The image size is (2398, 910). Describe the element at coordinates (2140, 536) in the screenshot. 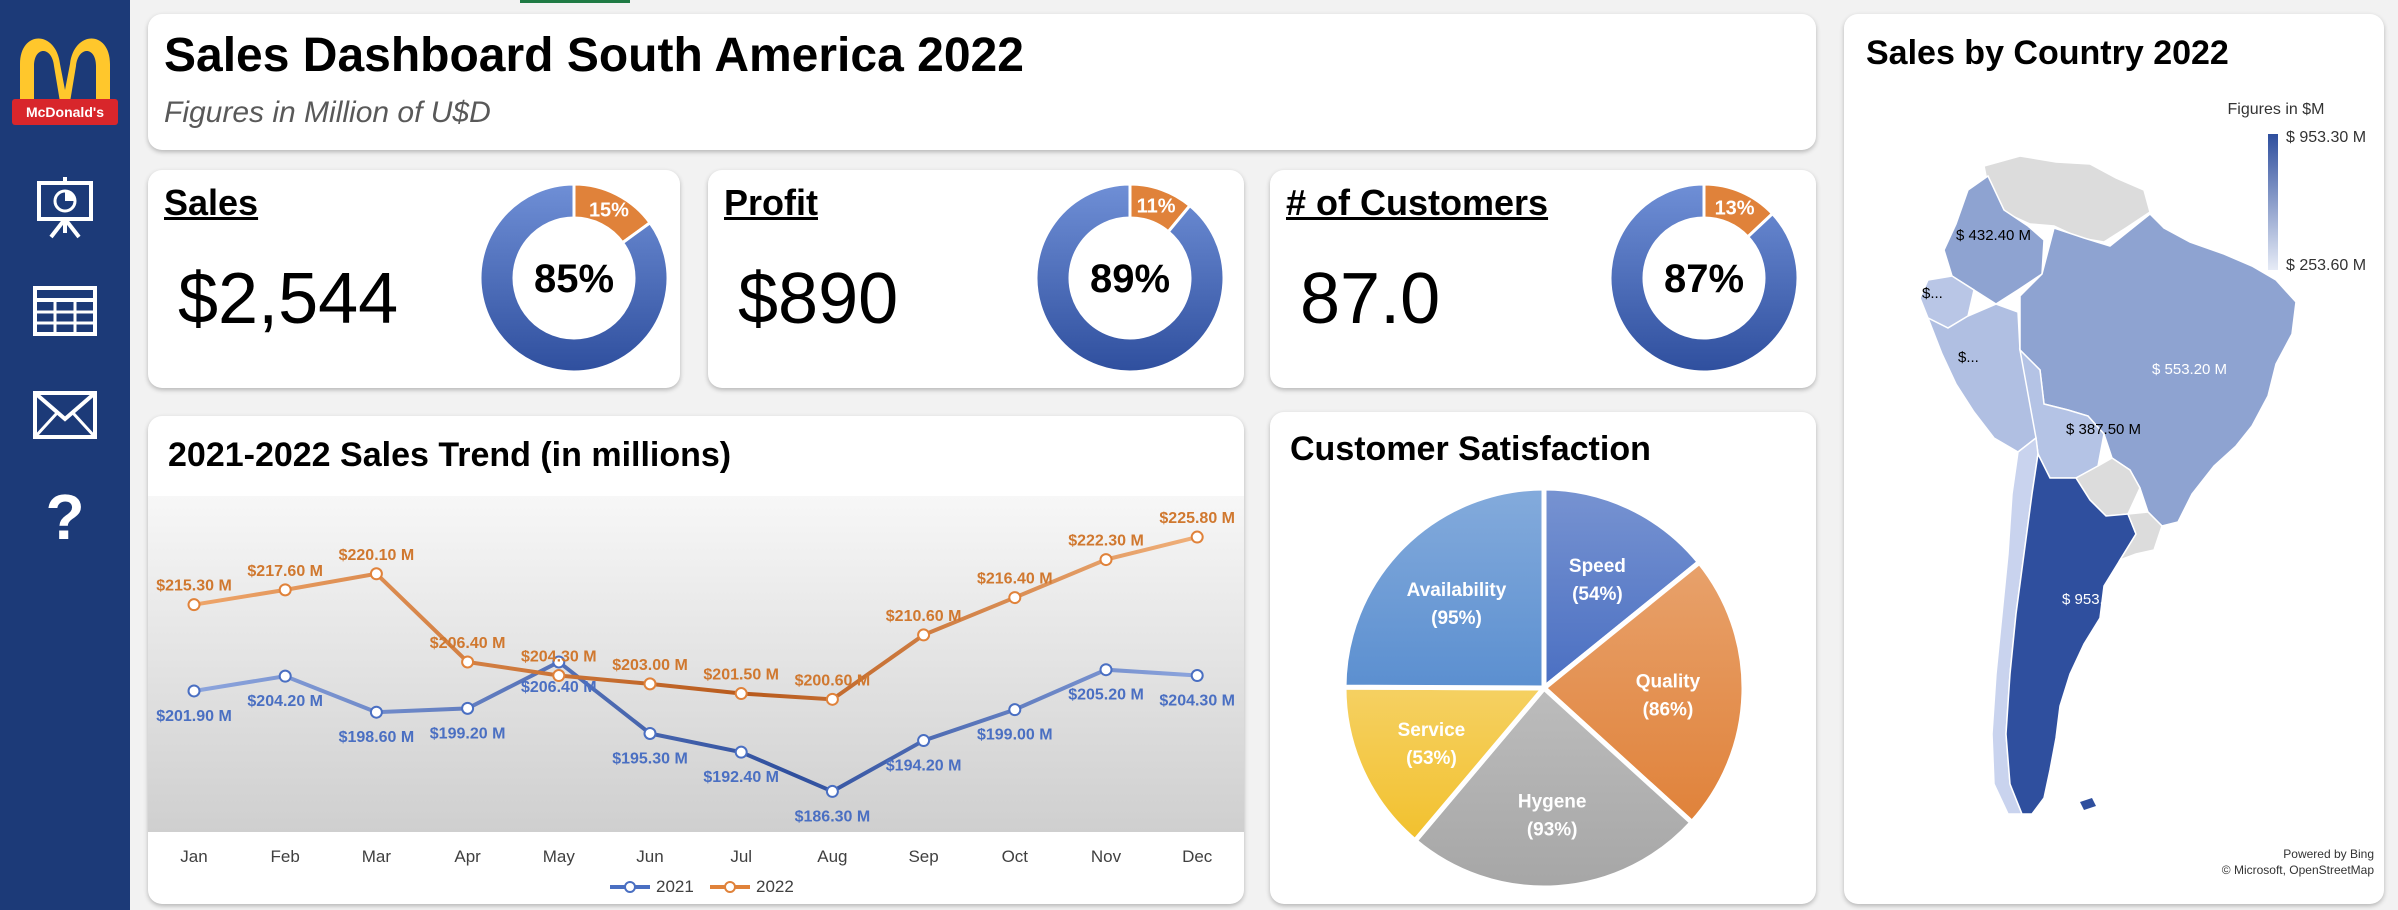

I see `map-country-uruguay` at that location.